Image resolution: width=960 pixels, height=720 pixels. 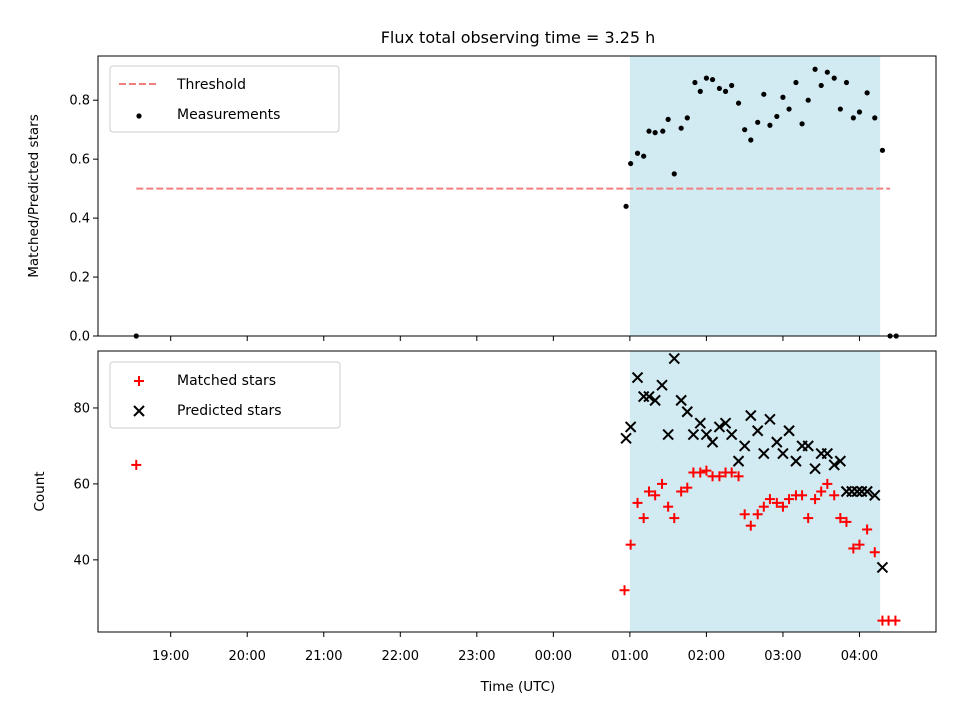 I want to click on bottom-xtick-label: 20:00, so click(x=246, y=656).